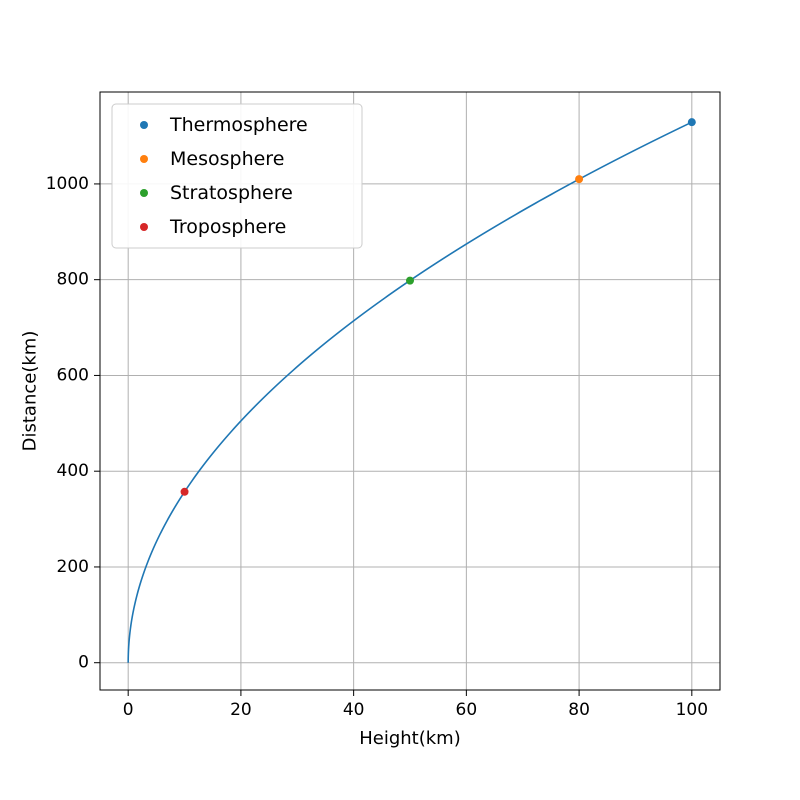  I want to click on legend-entry-mesosphere: Mesosphere, so click(212, 159).